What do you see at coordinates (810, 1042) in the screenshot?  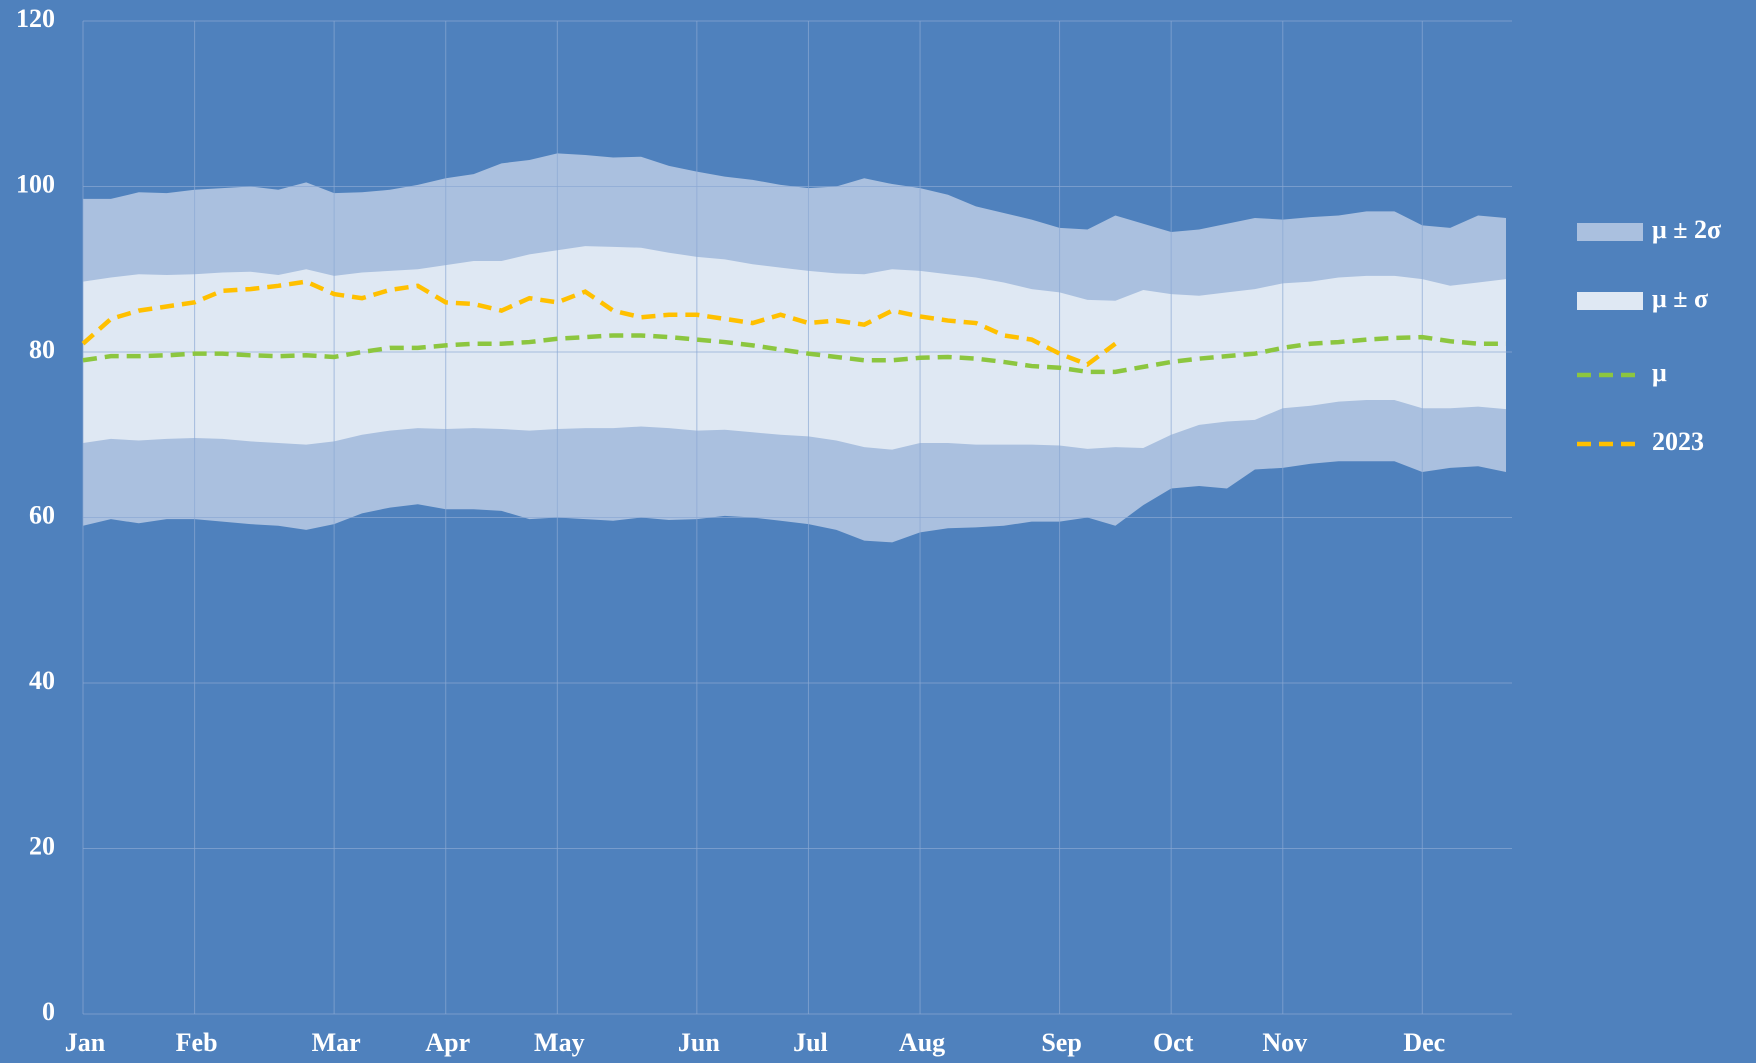 I see `x-tick-label: Jul` at bounding box center [810, 1042].